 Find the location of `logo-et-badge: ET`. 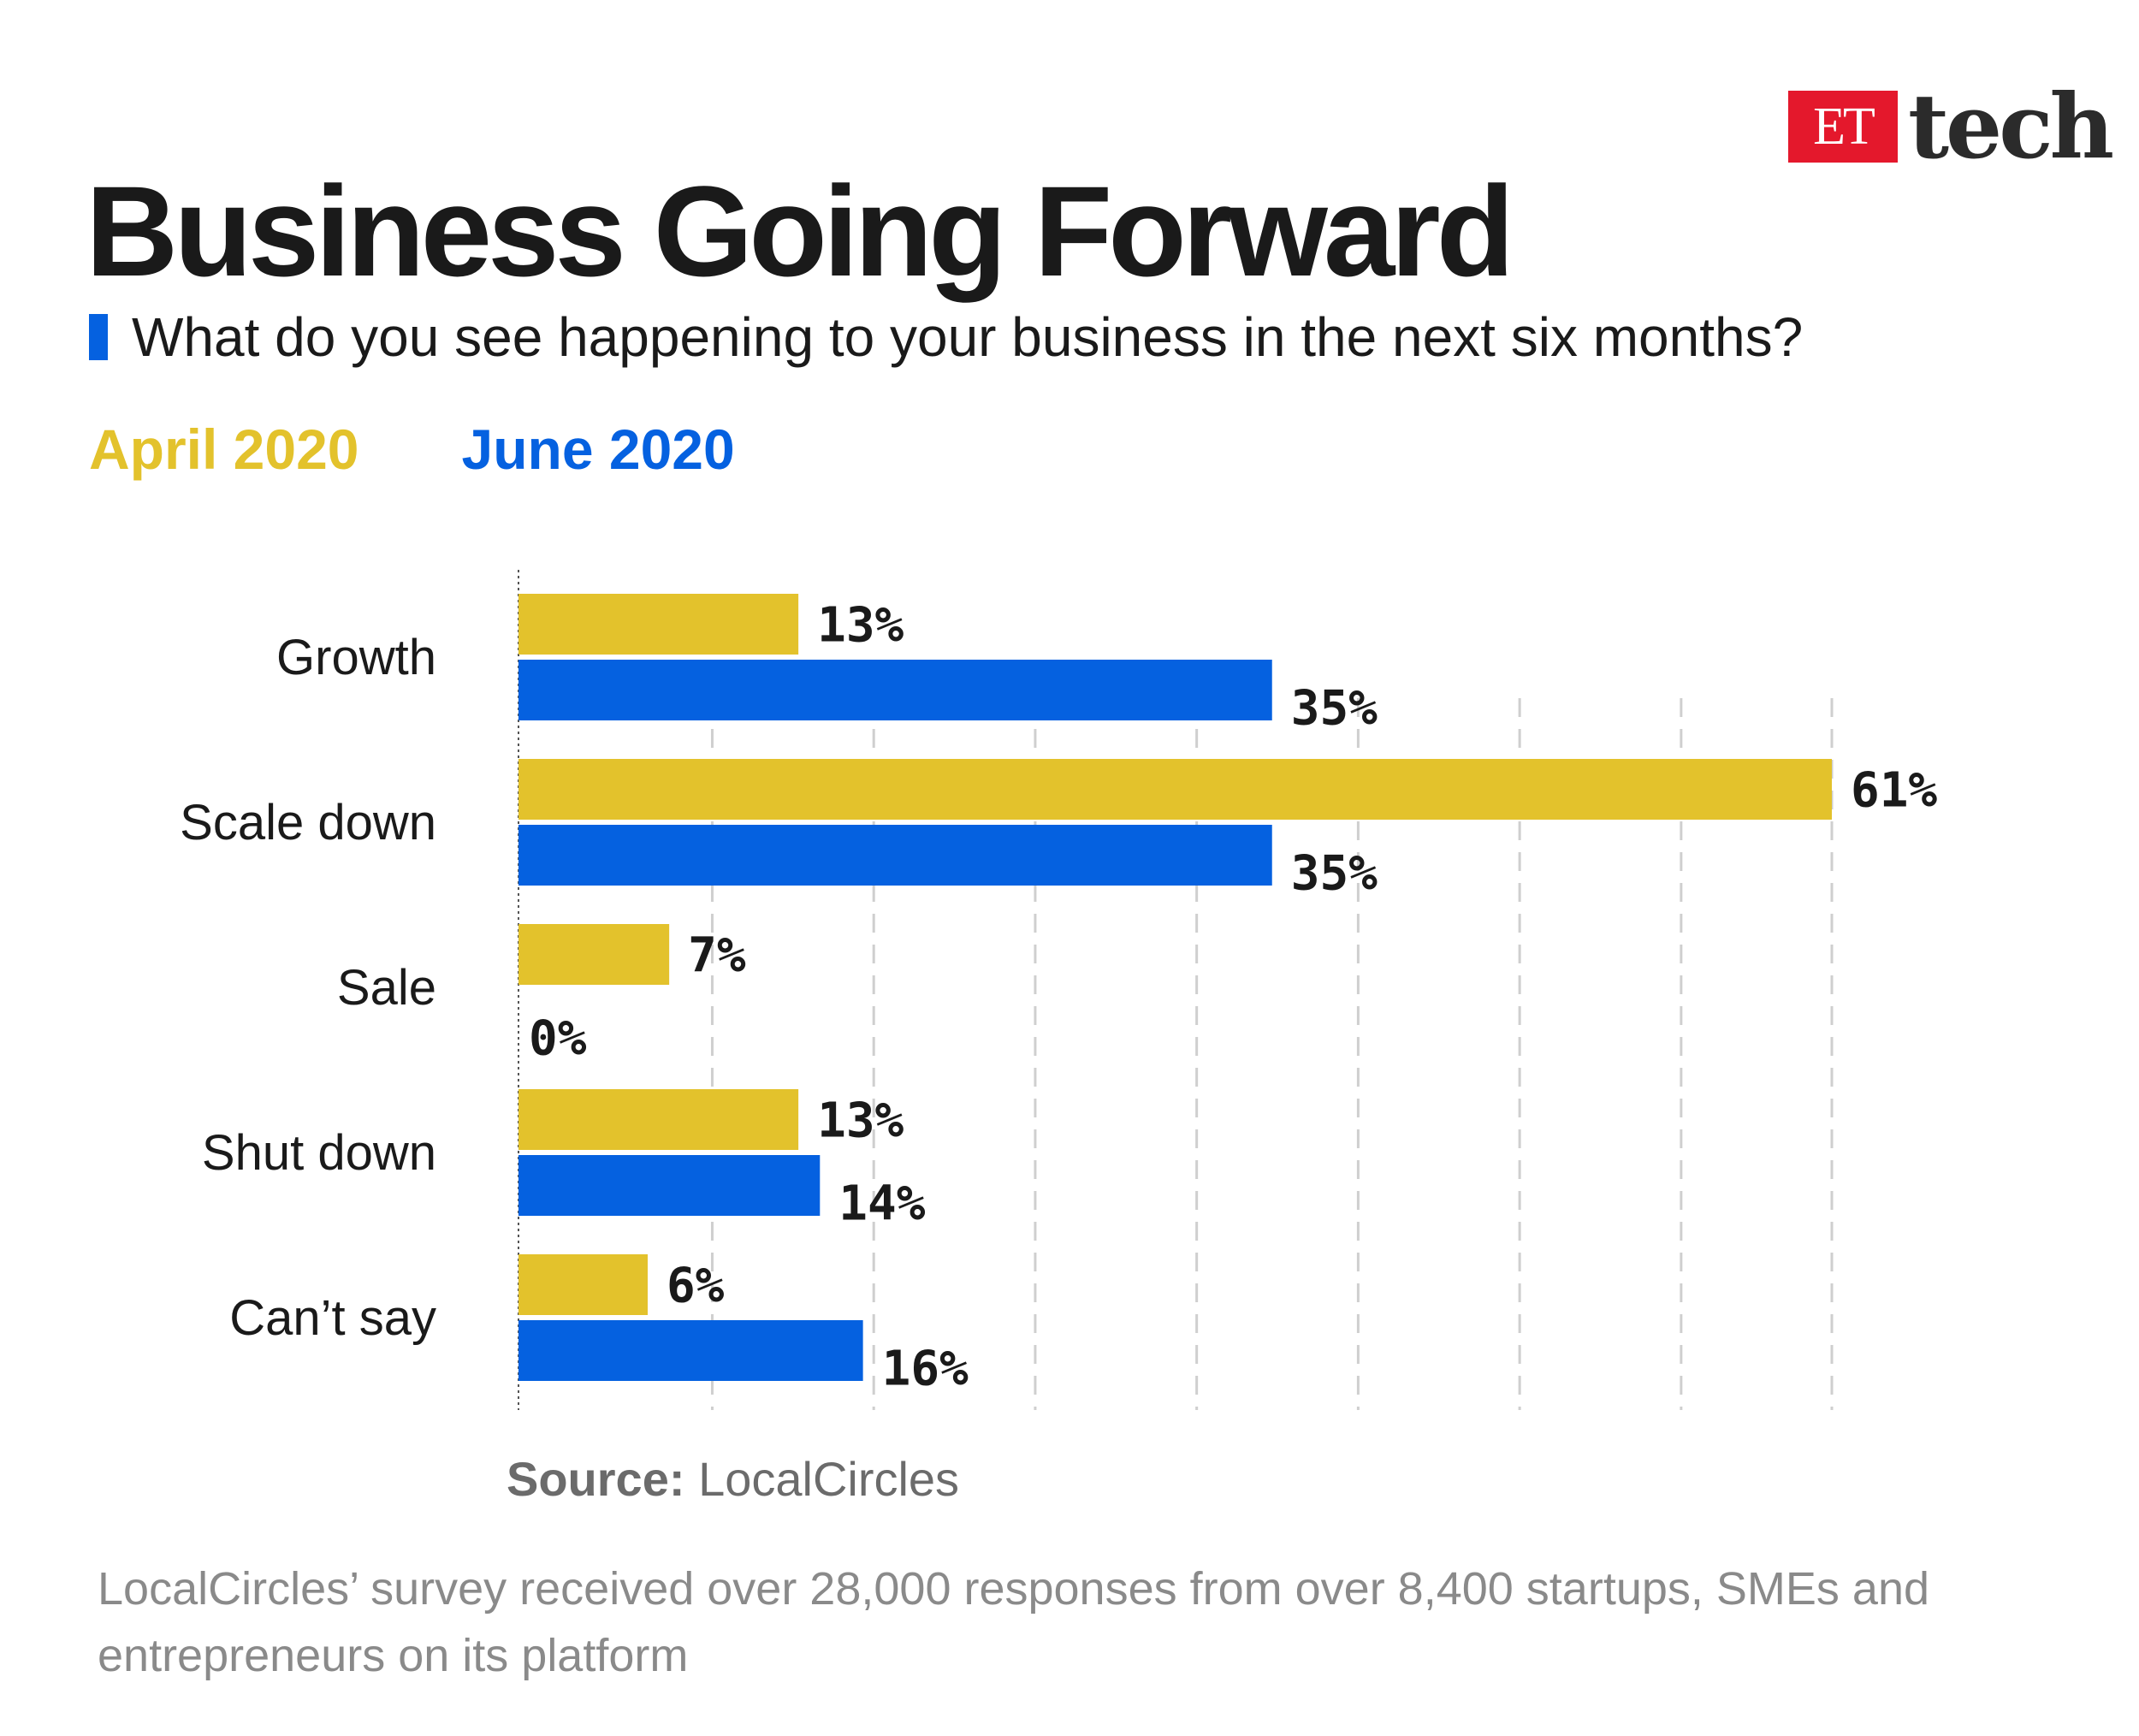

logo-et-badge: ET is located at coordinates (1843, 127).